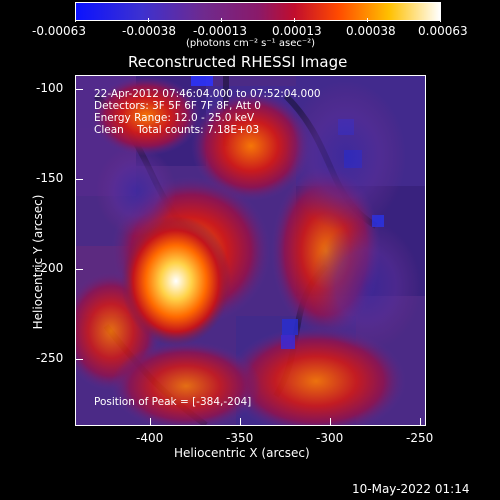  I want to click on colorbar-gradient, so click(258, 11).